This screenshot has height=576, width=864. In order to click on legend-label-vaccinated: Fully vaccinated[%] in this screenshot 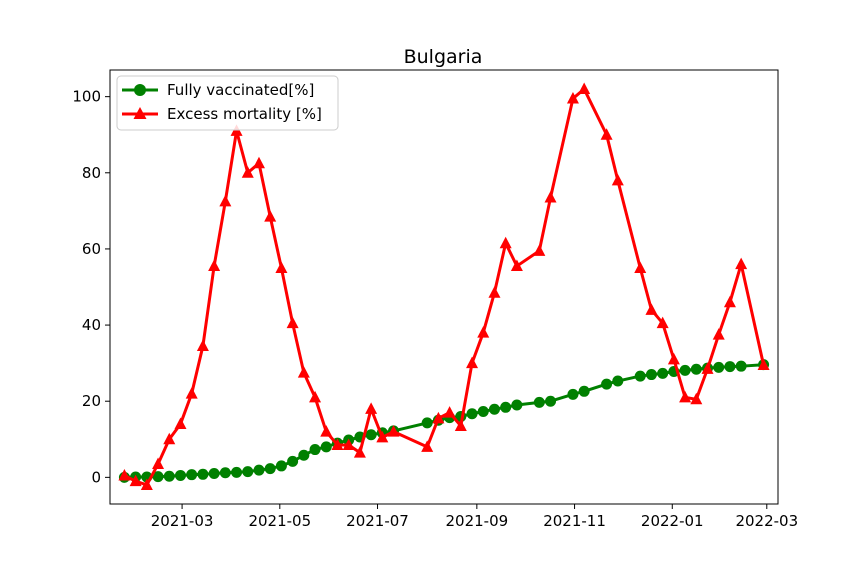, I will do `click(240, 90)`.